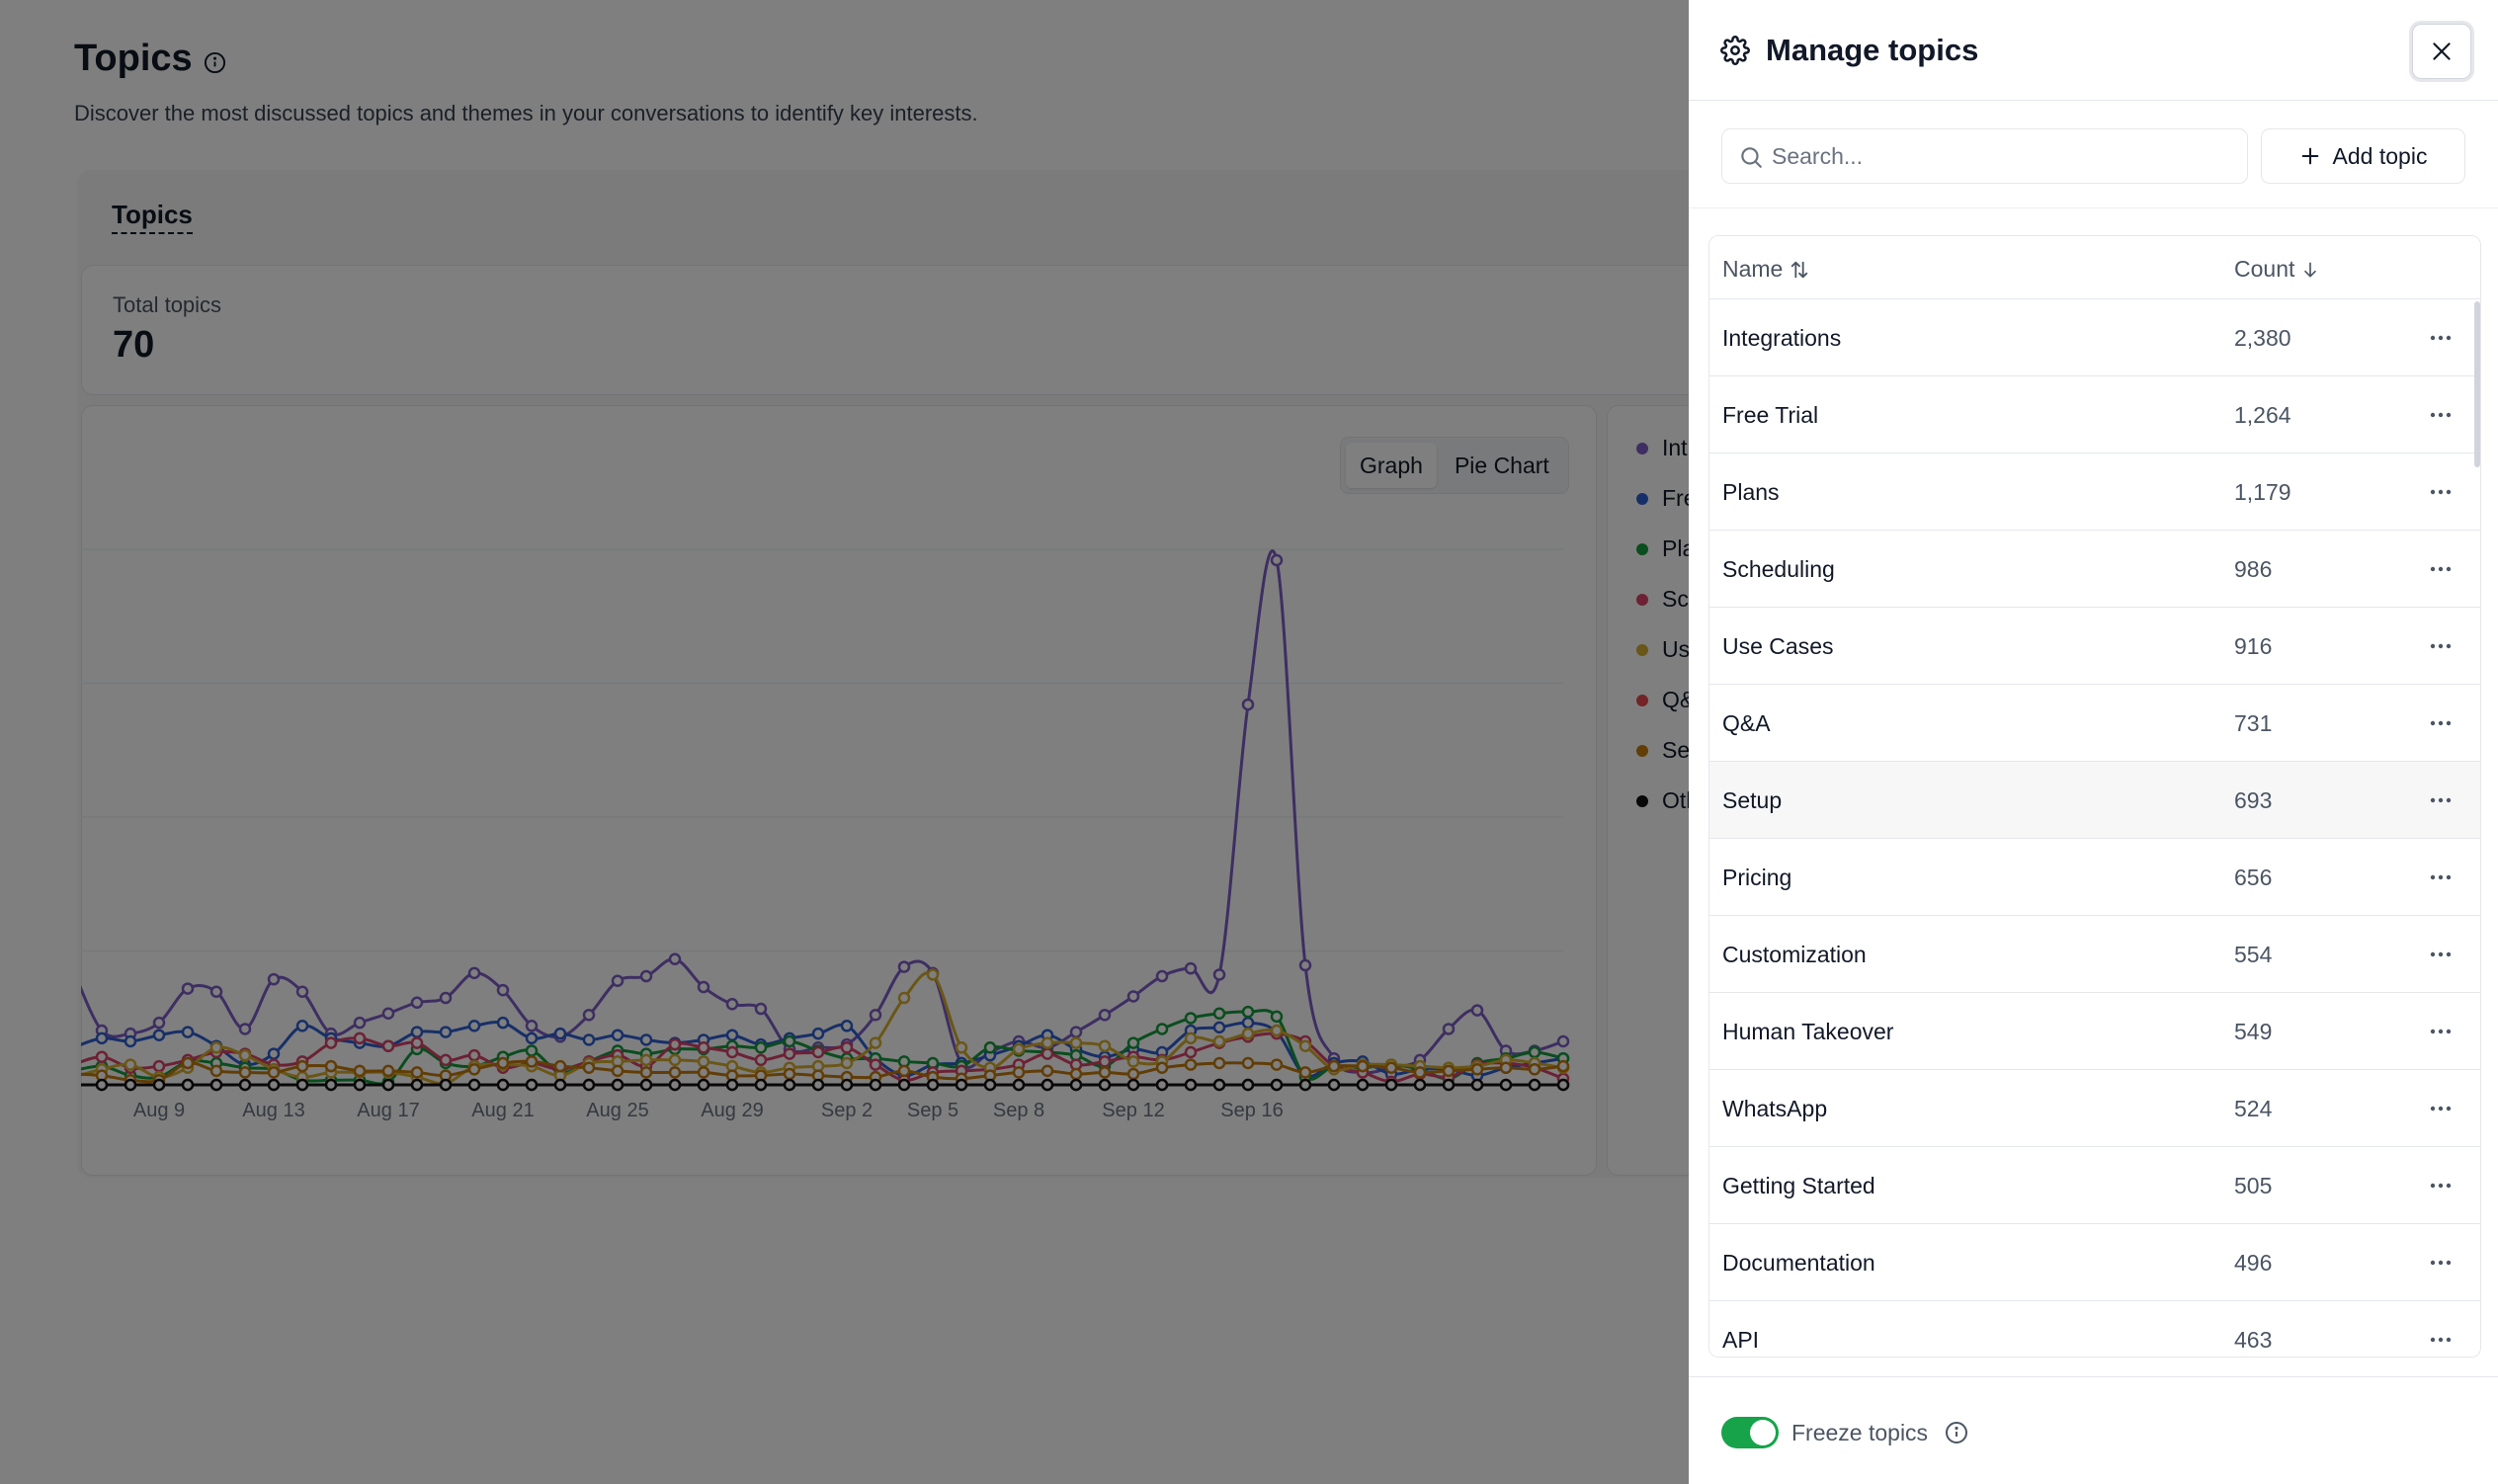 This screenshot has width=2498, height=1484. What do you see at coordinates (2094, 1031) in the screenshot?
I see `table-row: Human Takeover 549` at bounding box center [2094, 1031].